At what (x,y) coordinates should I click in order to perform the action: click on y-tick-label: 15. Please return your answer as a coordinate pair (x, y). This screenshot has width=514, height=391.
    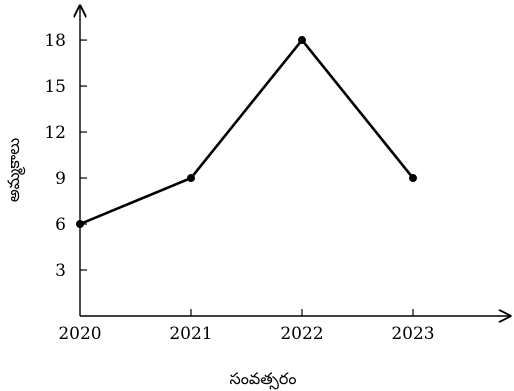
    Looking at the image, I should click on (55, 87).